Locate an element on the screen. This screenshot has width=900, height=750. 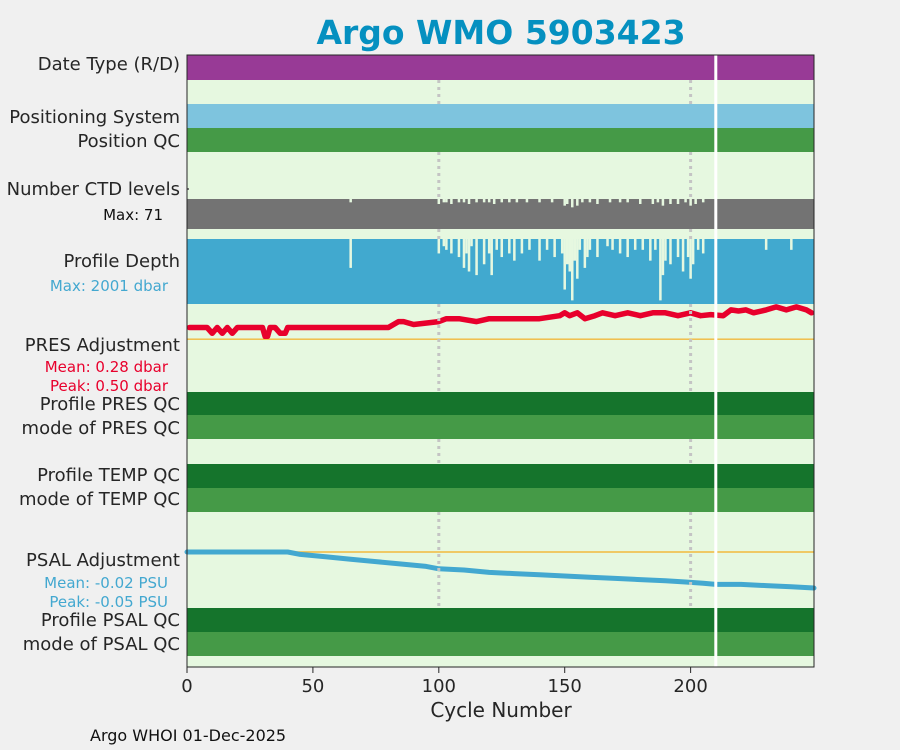
profile-depth-max: Max: 2001 dbar is located at coordinates (109, 286).